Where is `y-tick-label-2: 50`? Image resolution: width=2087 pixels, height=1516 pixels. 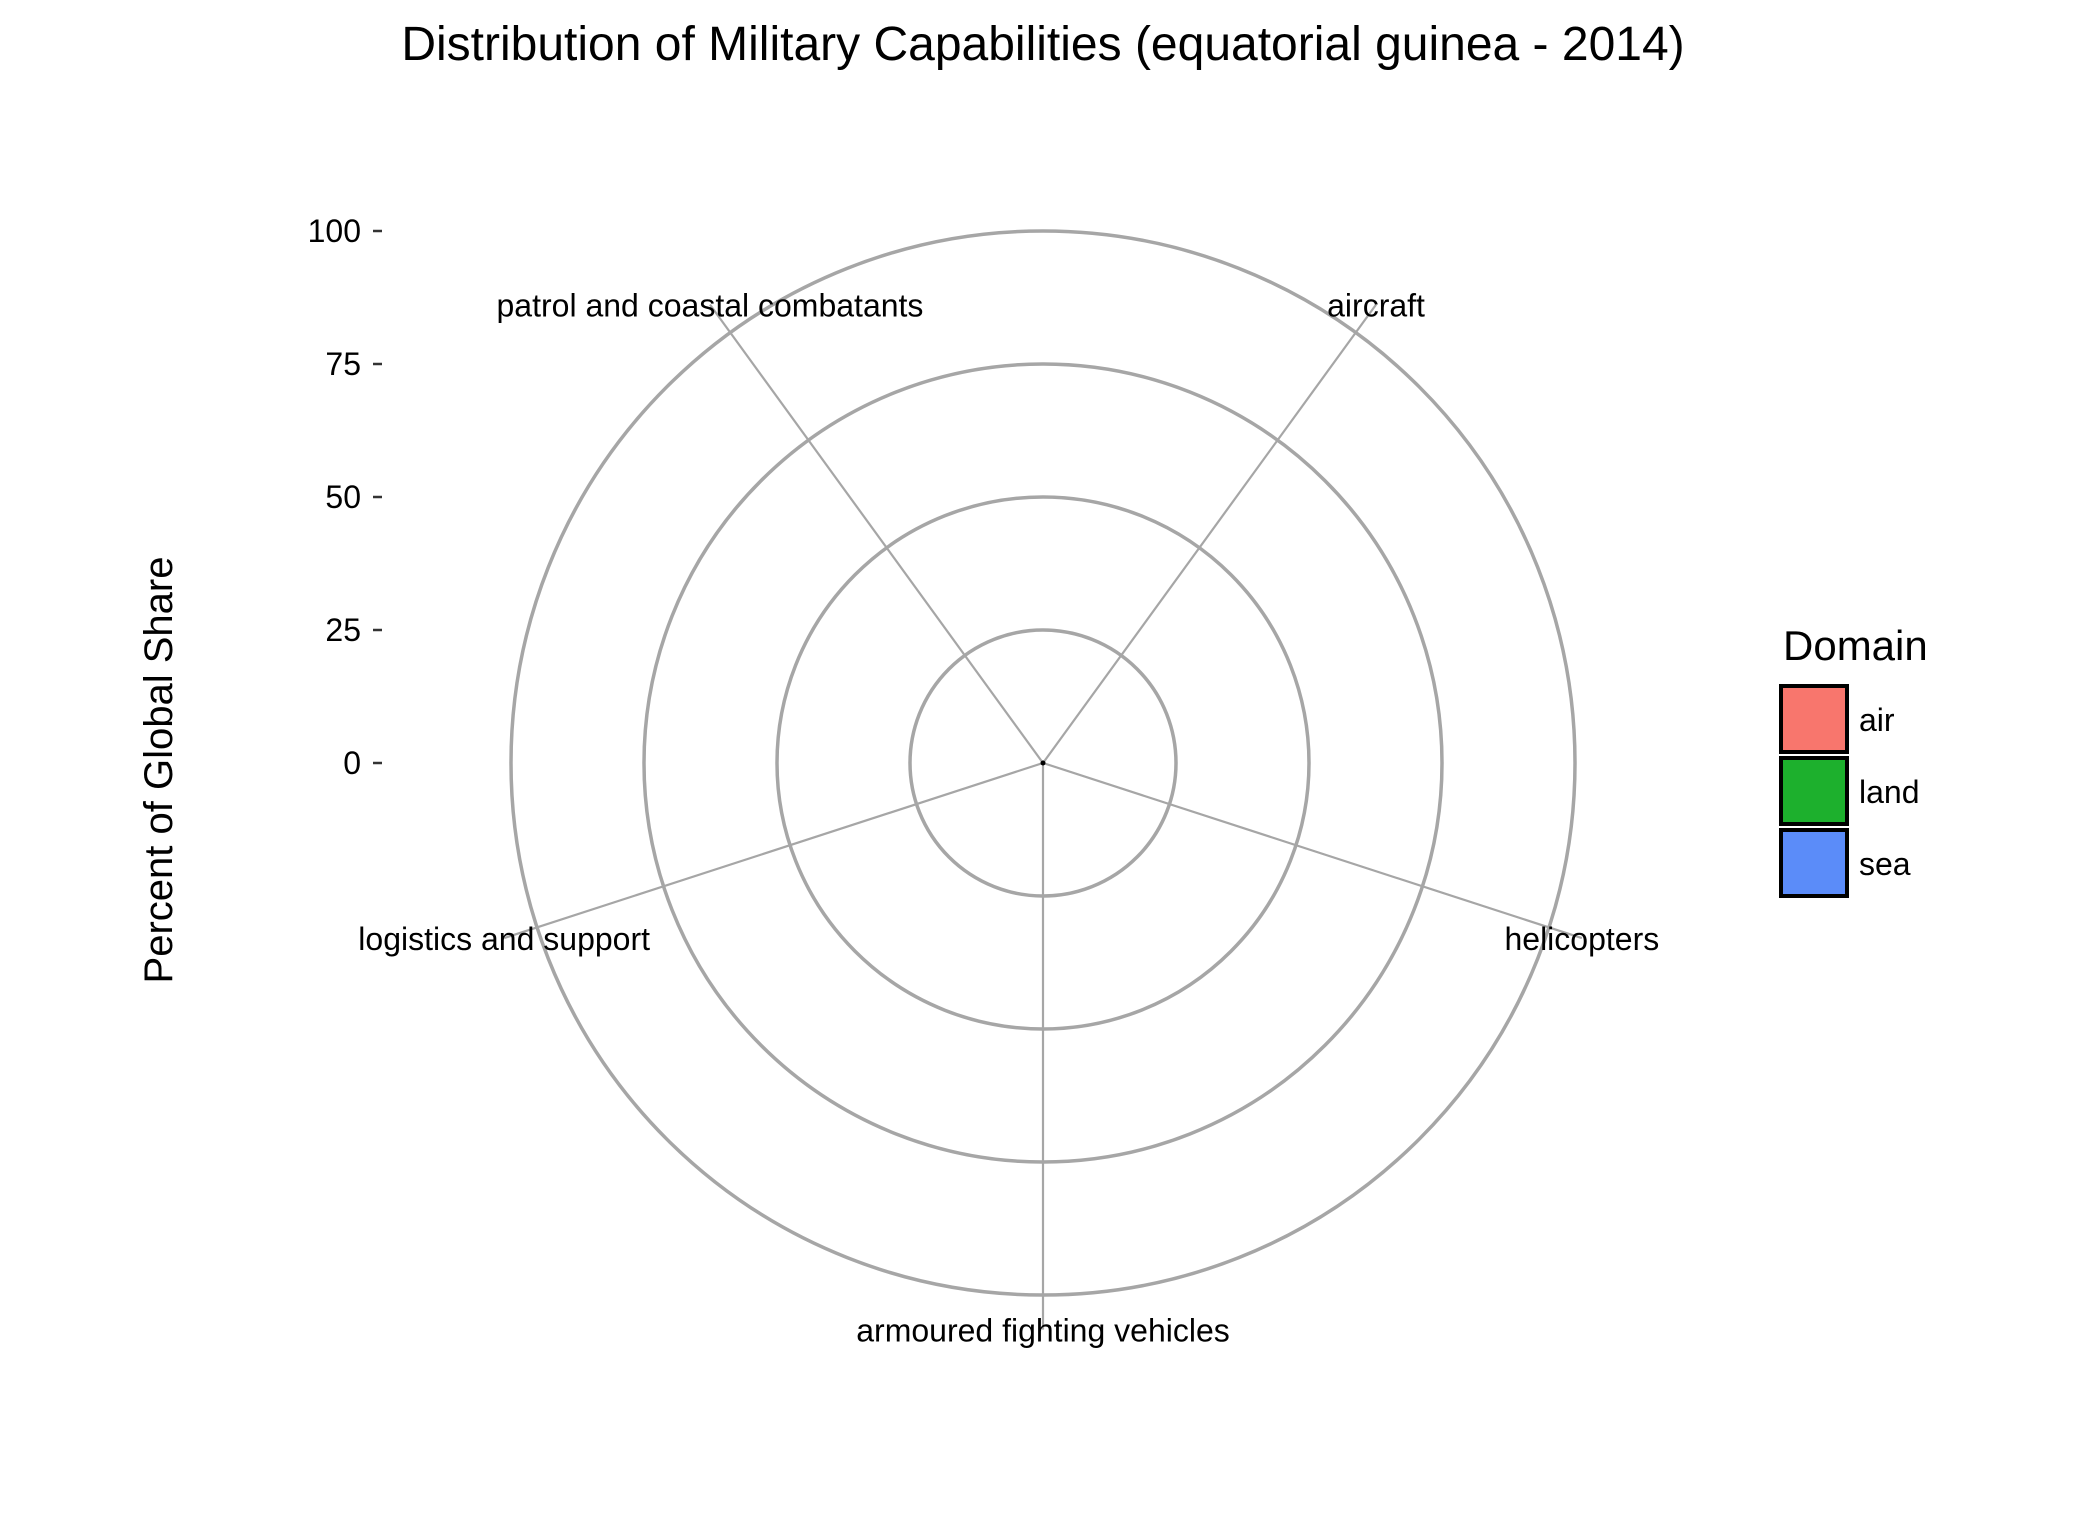
y-tick-label-2: 50 is located at coordinates (343, 497).